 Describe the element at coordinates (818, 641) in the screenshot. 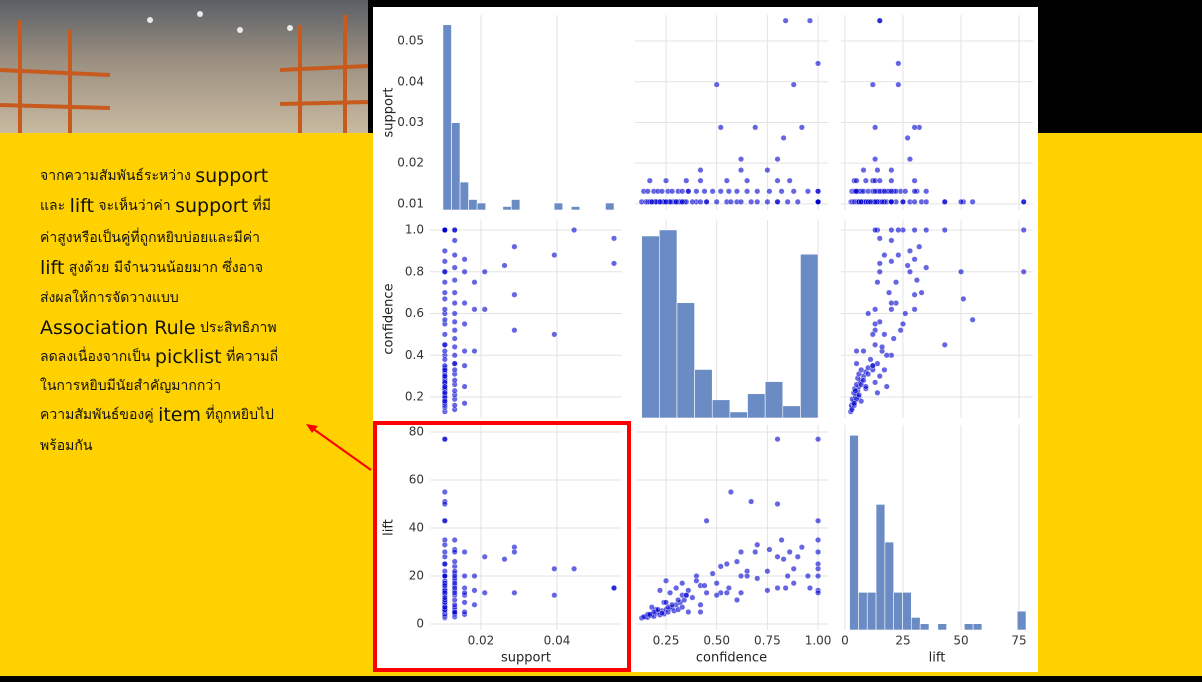

I see `x-tick-label: 1.00` at that location.